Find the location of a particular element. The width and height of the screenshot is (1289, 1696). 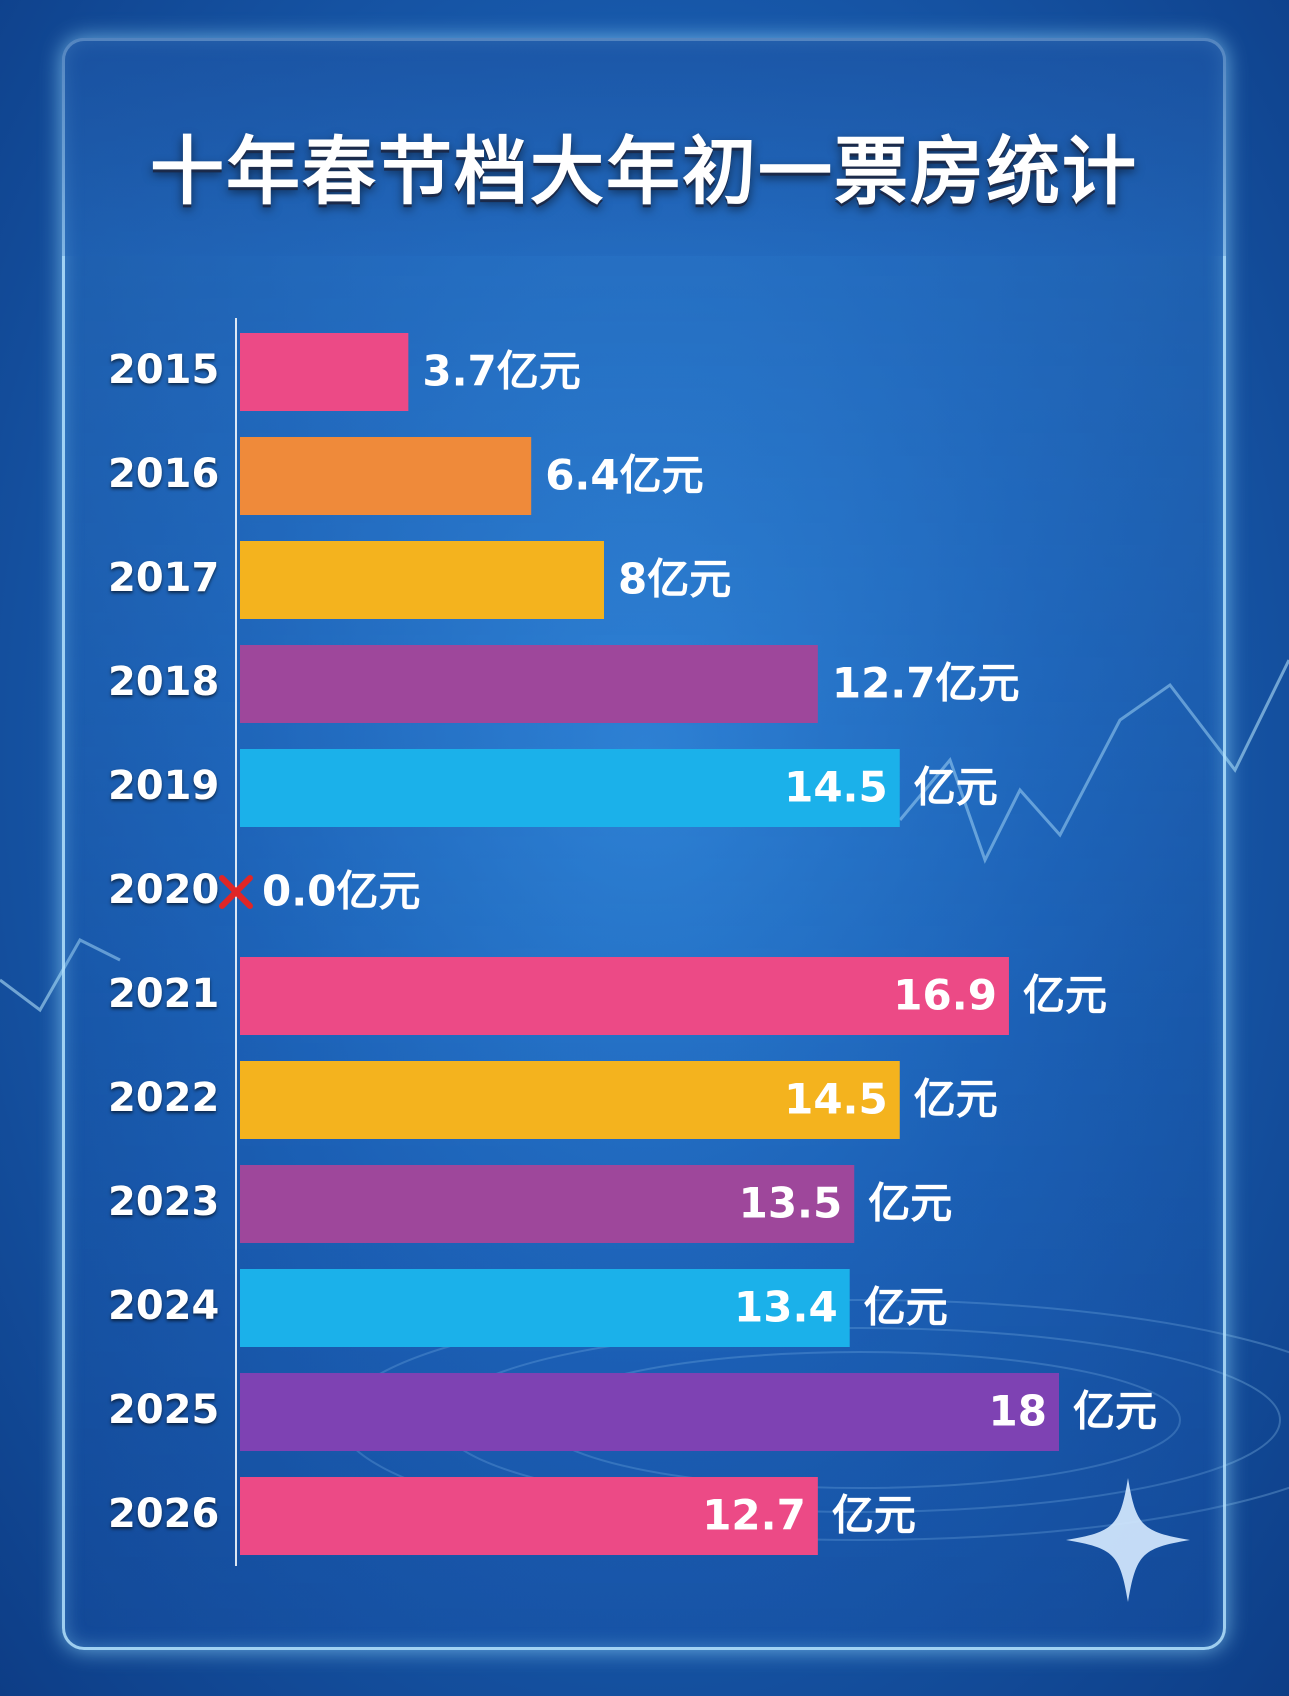

data-label: 12.7 is located at coordinates (754, 1515).